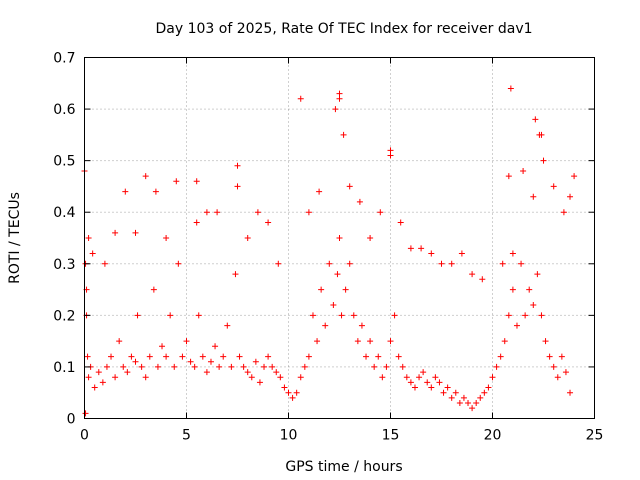  I want to click on y-tick-label: 0.5, so click(64, 162).